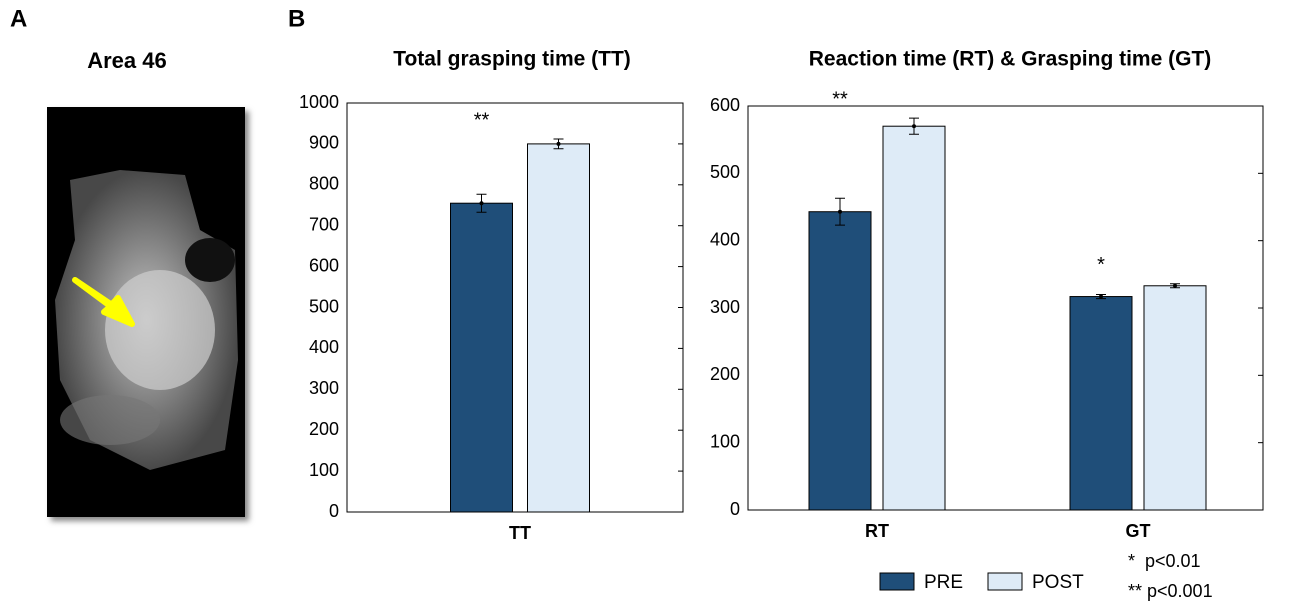 The width and height of the screenshot is (1303, 613). Describe the element at coordinates (520, 533) in the screenshot. I see `x-tick-label: TT` at that location.